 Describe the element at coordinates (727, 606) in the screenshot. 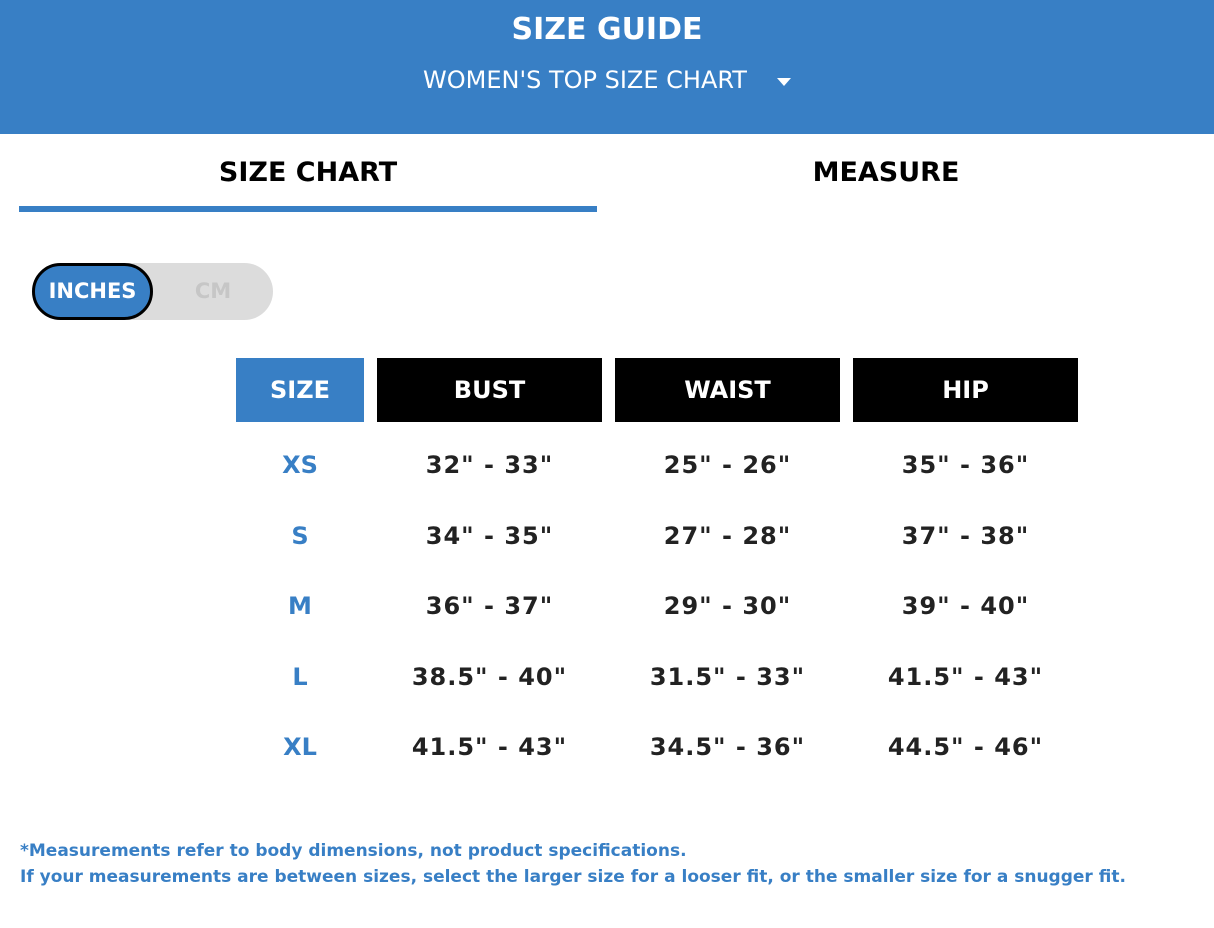

I see `cell-waist: 29" - 30"` at that location.